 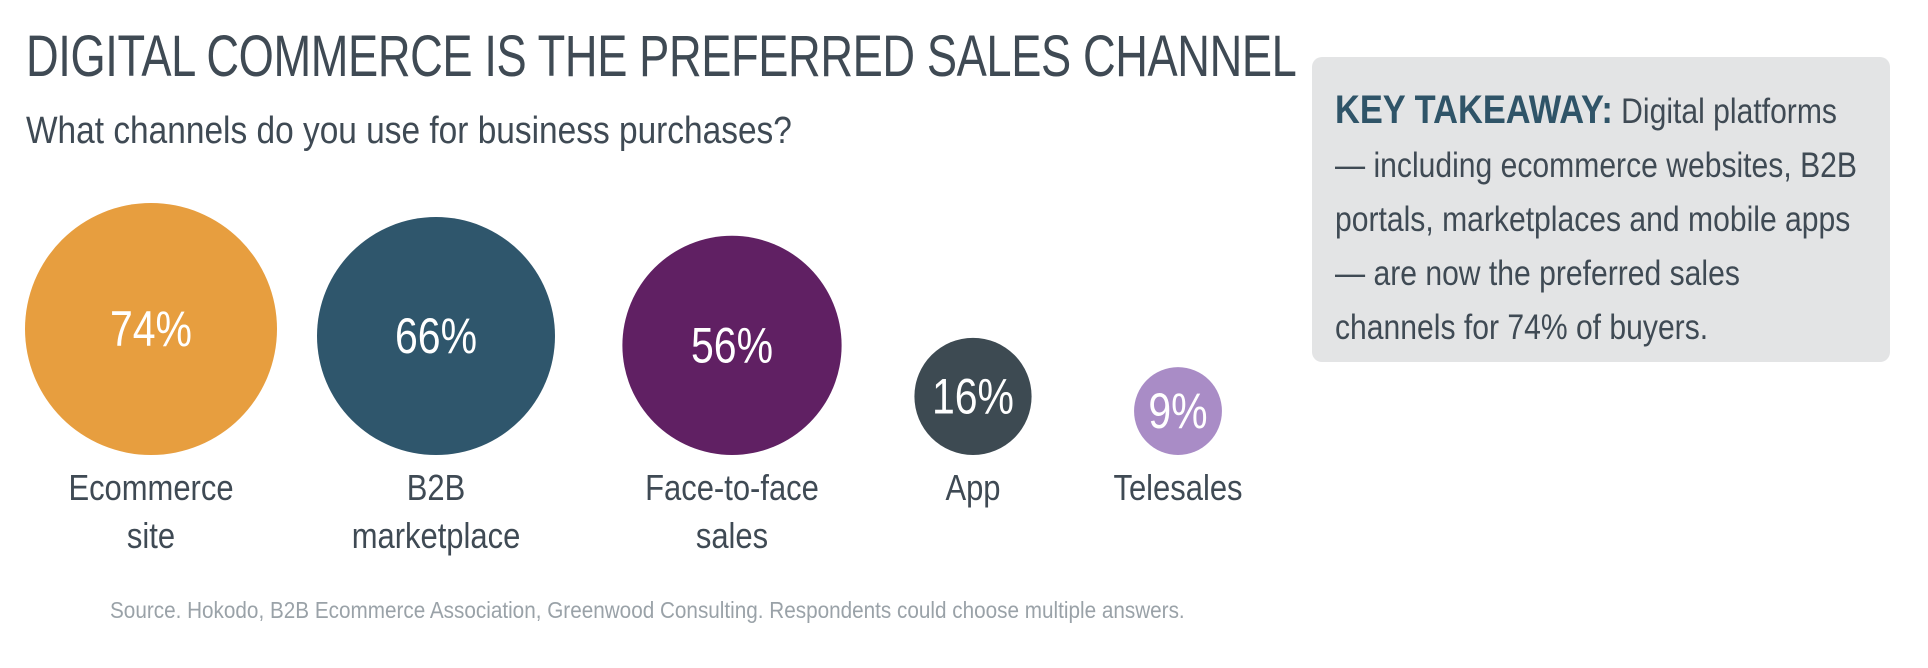 I want to click on value-label: 66%, so click(x=436, y=336).